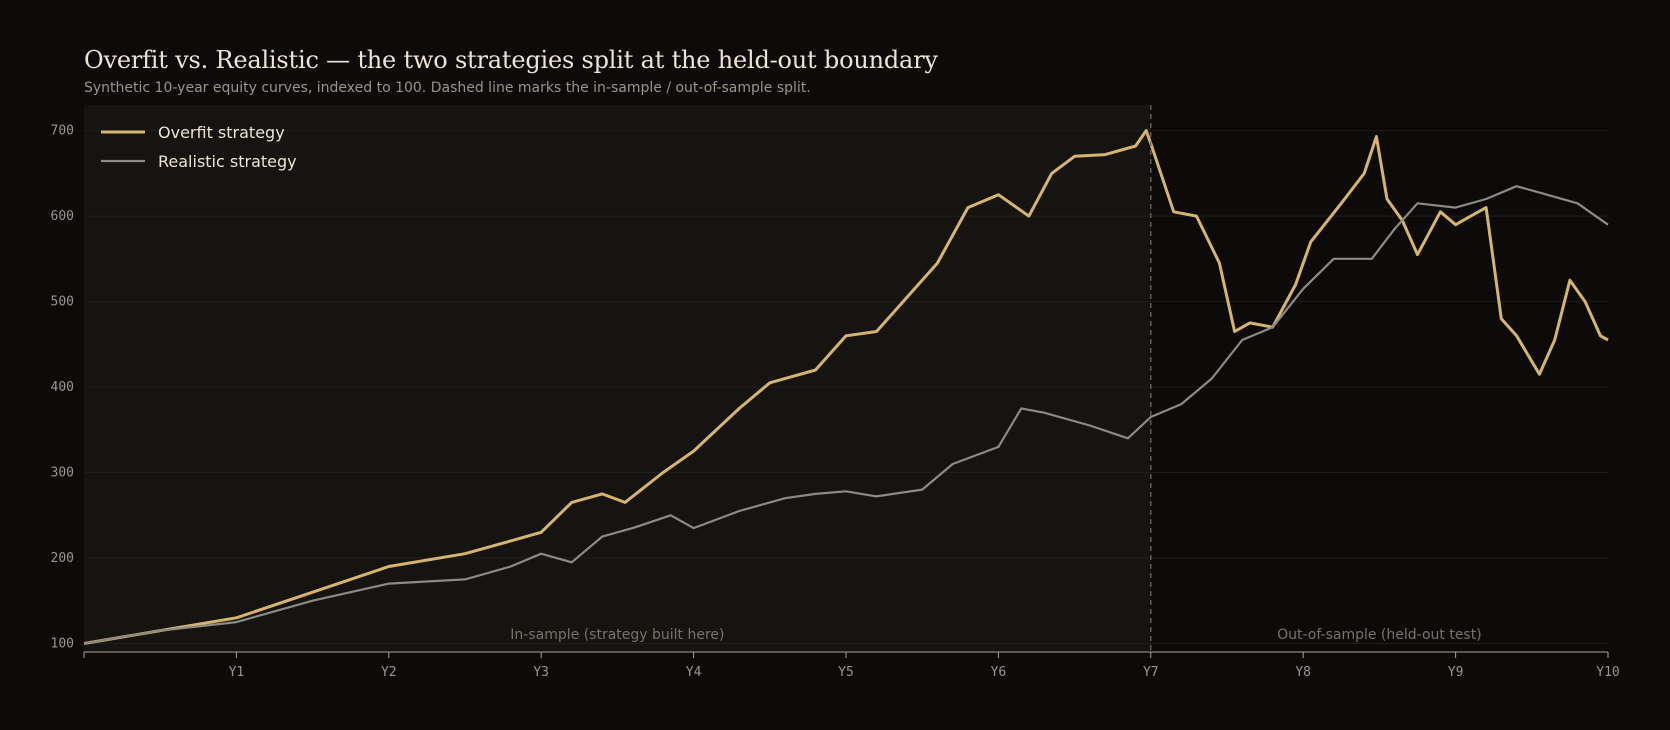  Describe the element at coordinates (62, 216) in the screenshot. I see `y-tick-label: 600` at that location.